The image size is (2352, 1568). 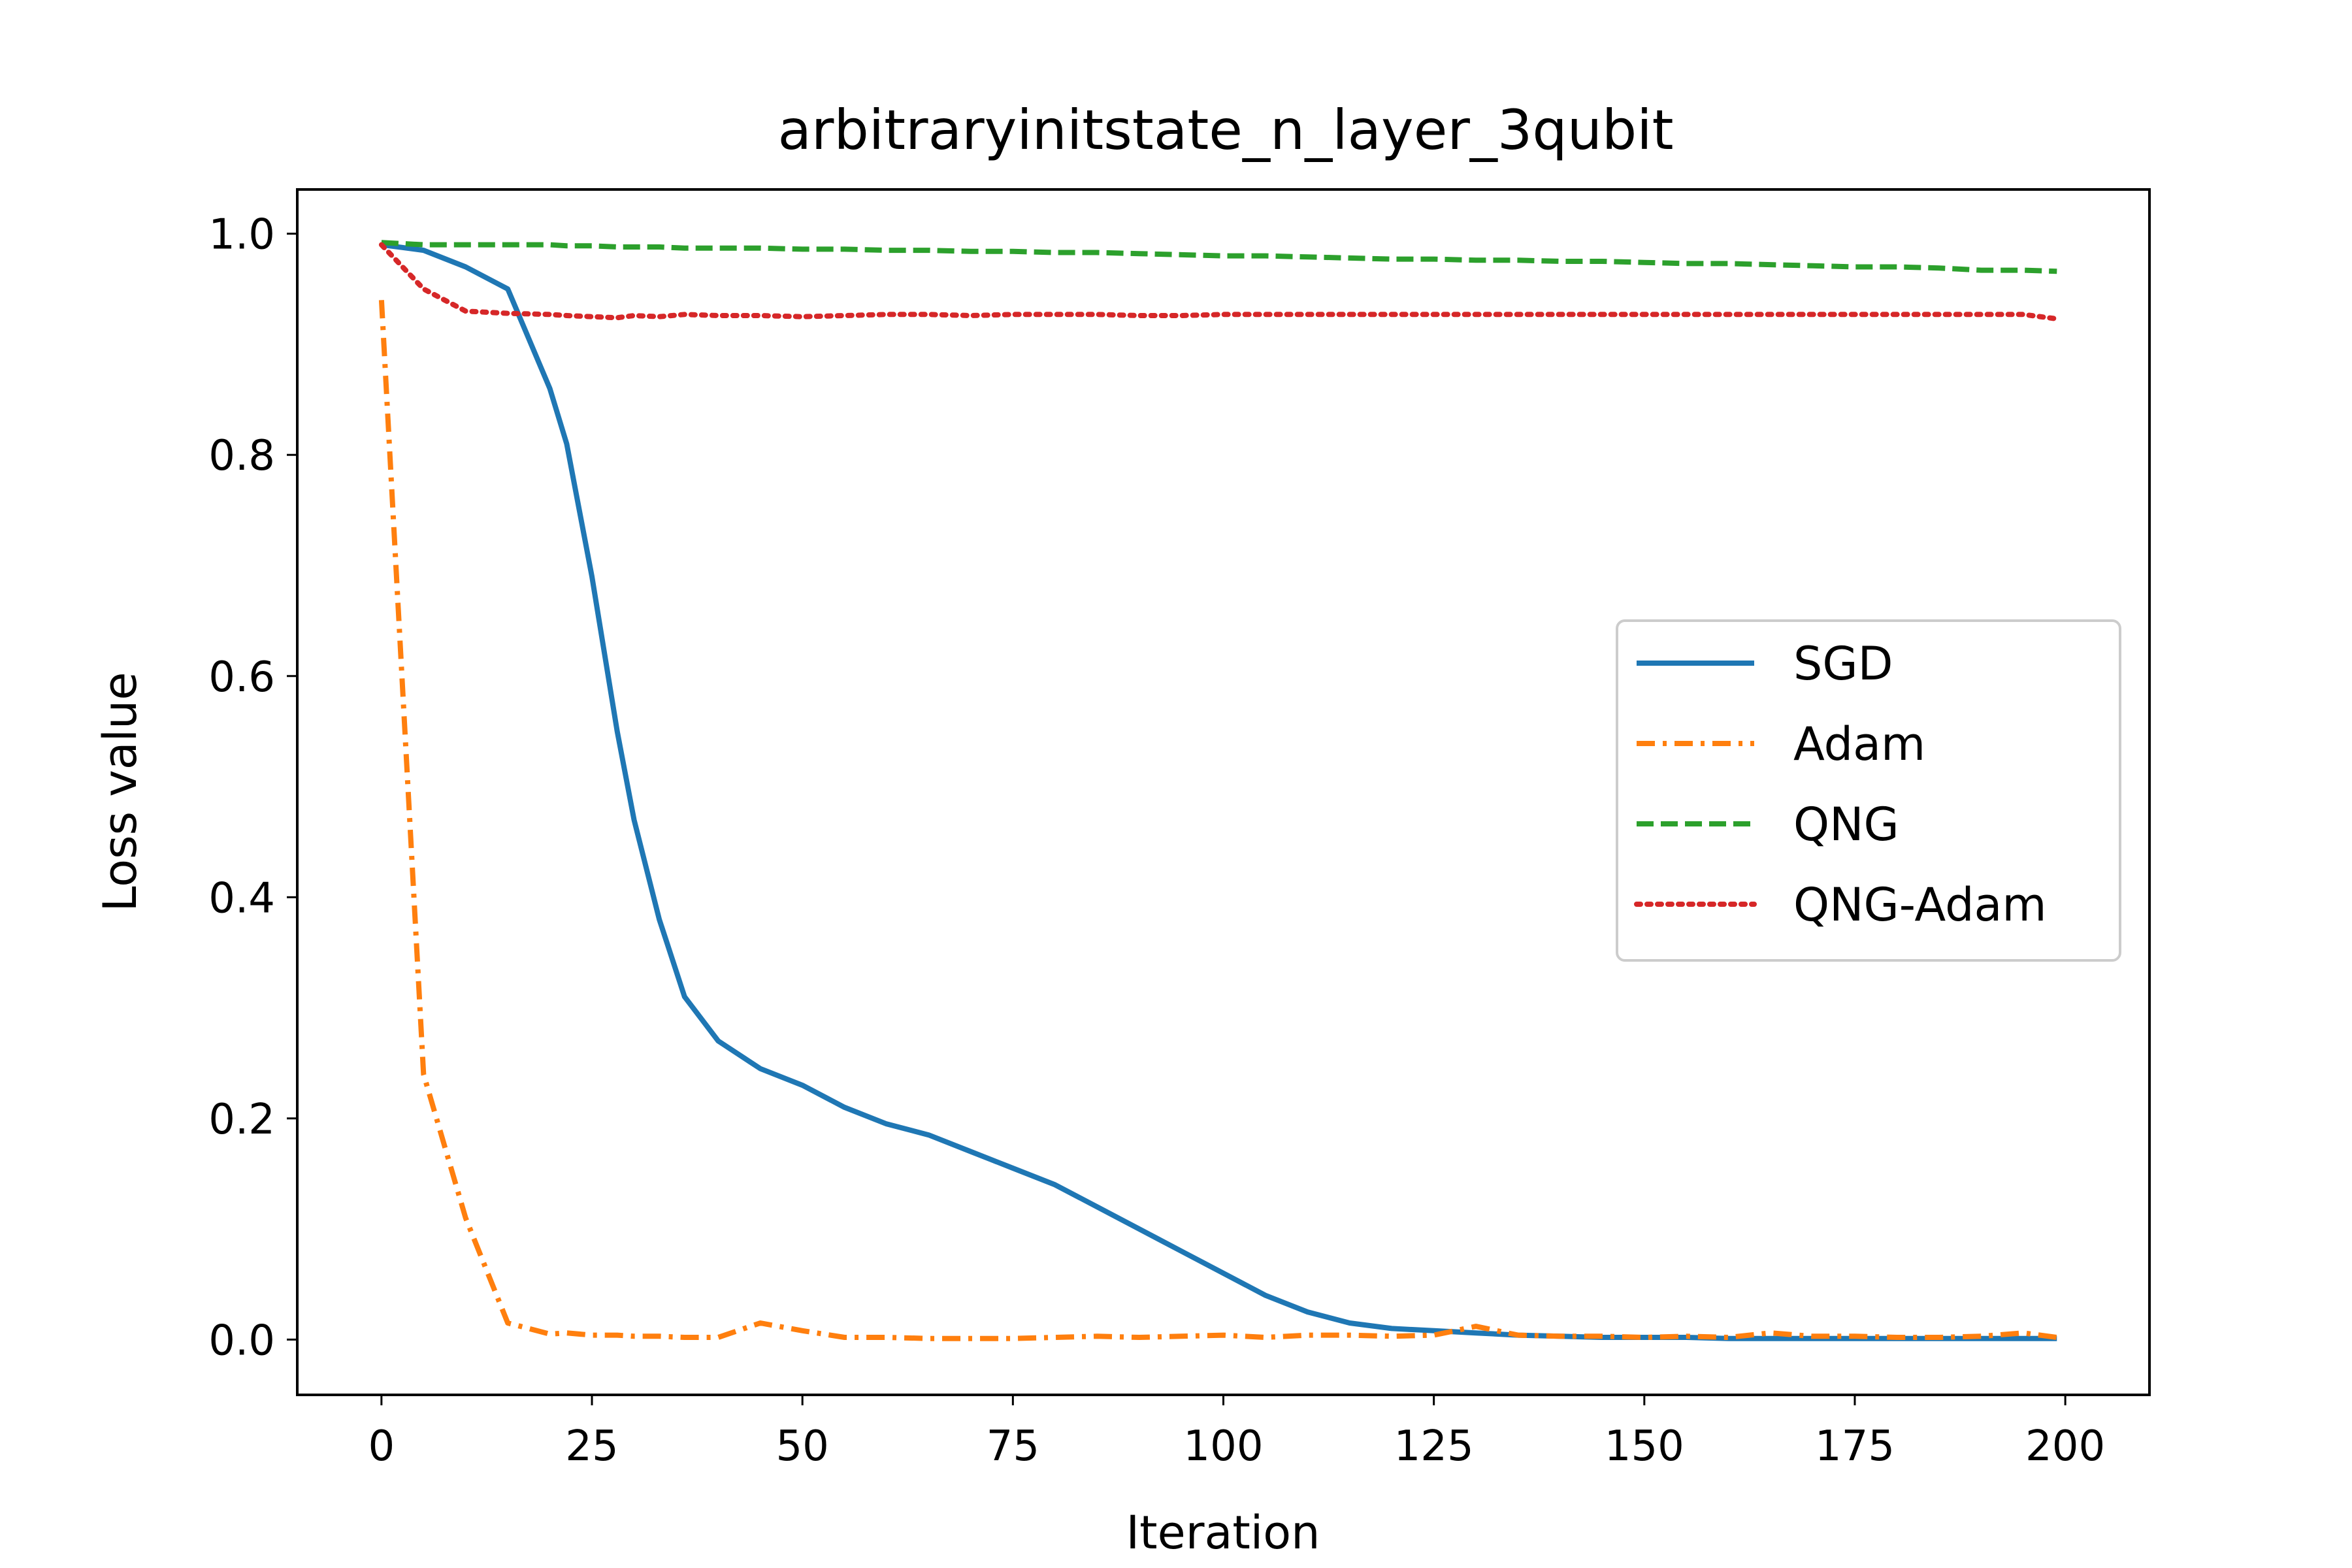 What do you see at coordinates (2065, 1446) in the screenshot?
I see `x-tick-label: 200` at bounding box center [2065, 1446].